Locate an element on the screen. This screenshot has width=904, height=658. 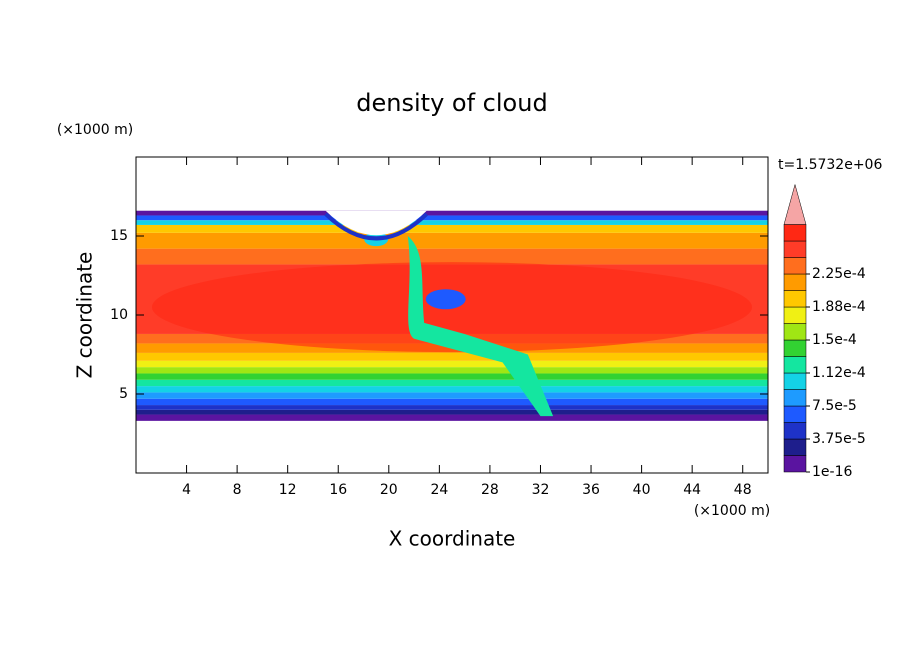
colorbar-label: 2.25e-4 is located at coordinates (839, 274).